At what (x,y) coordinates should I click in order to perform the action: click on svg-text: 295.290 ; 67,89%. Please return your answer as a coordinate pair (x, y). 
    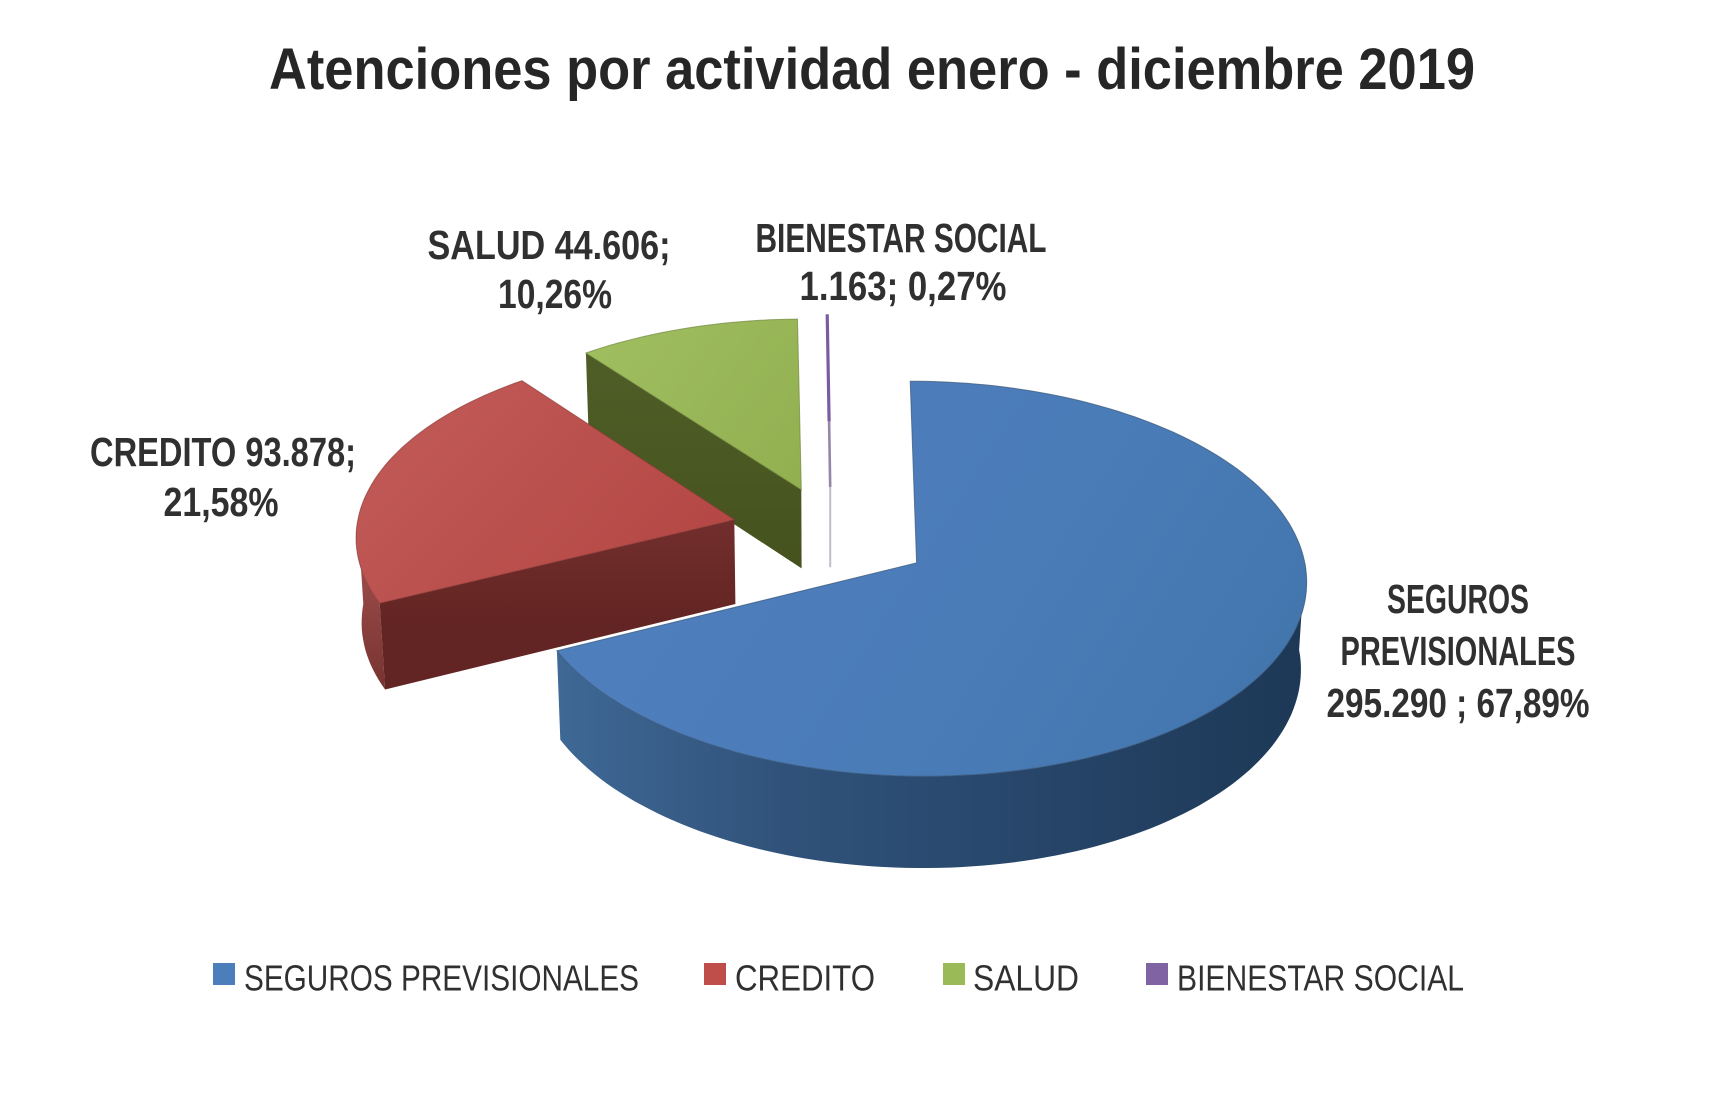
    Looking at the image, I should click on (1458, 703).